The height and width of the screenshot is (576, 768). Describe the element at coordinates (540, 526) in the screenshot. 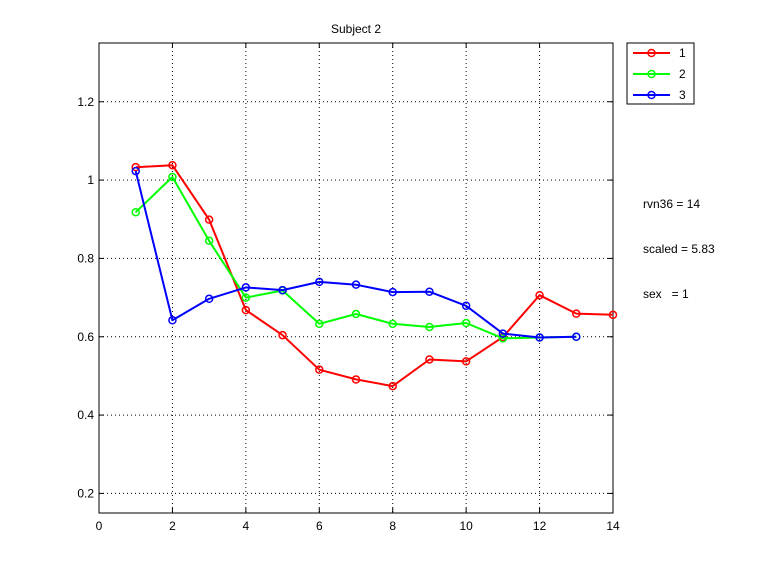

I see `x-tick-label-12: 12` at that location.